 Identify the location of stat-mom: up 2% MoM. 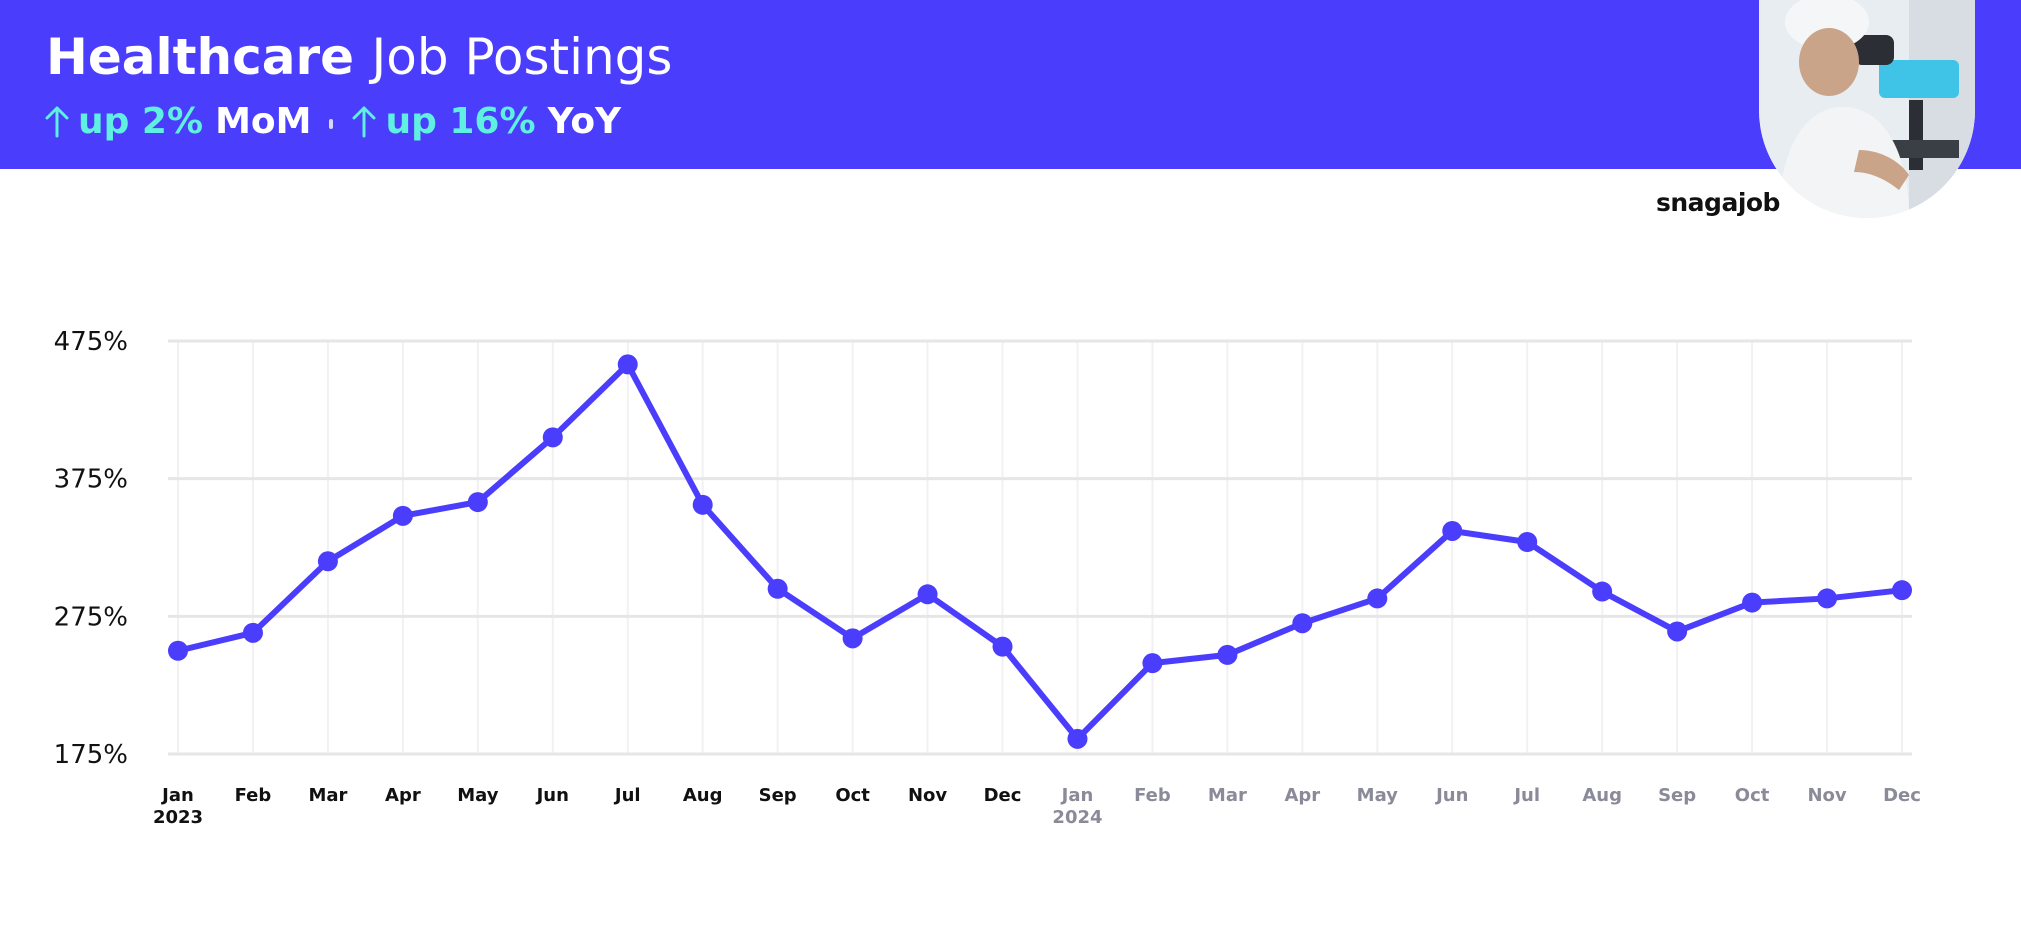
(177, 121).